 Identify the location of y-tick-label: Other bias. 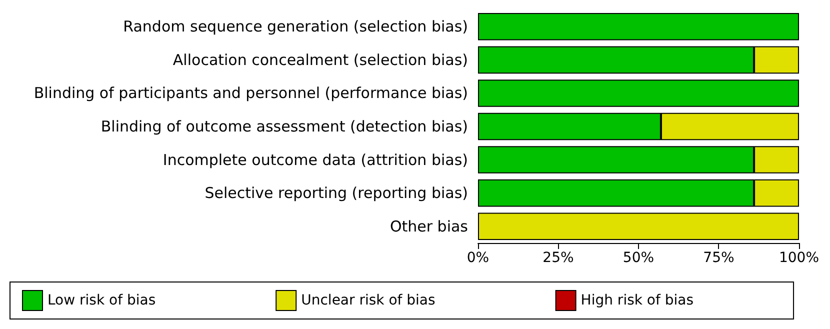
(429, 226).